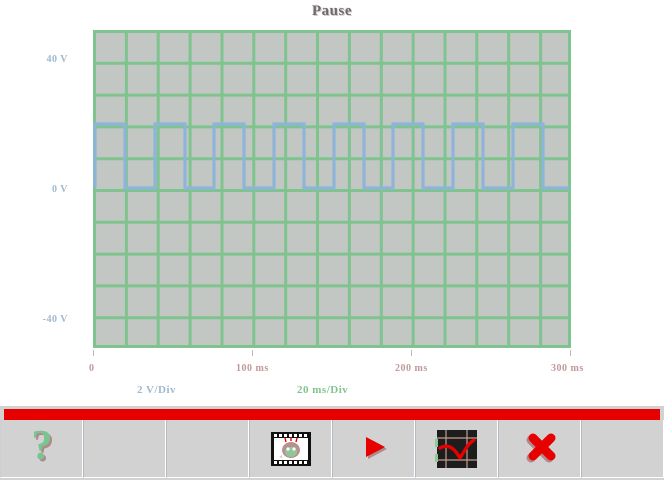 Image resolution: width=664 pixels, height=480 pixels. Describe the element at coordinates (57, 59) in the screenshot. I see `y-axis-tick-label-top: 40 V` at that location.